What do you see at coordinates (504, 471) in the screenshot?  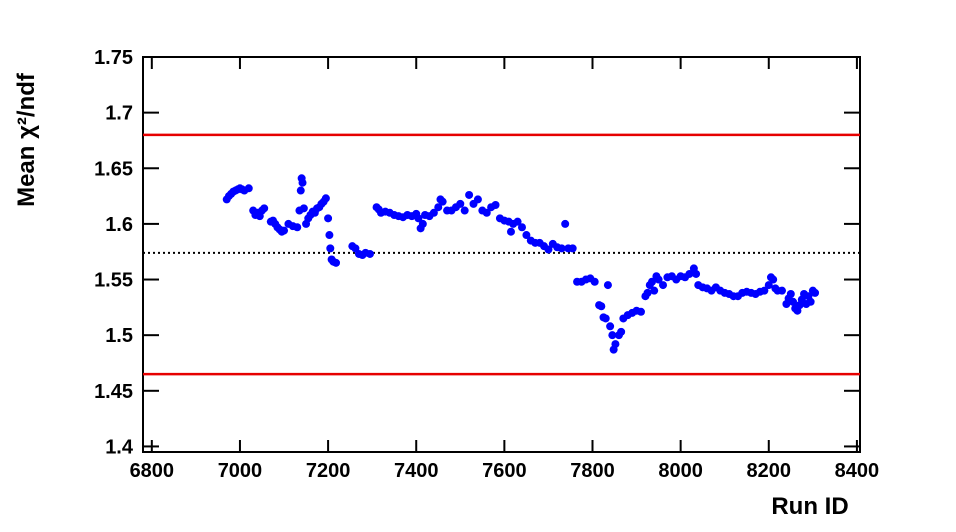 I see `x-tick-label: 7600` at bounding box center [504, 471].